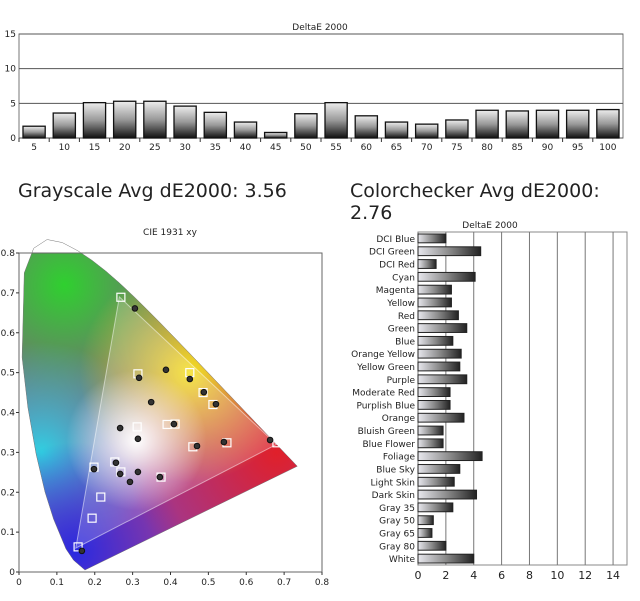 The width and height of the screenshot is (640, 601). I want to click on y-tick-label: 0.6, so click(8, 334).